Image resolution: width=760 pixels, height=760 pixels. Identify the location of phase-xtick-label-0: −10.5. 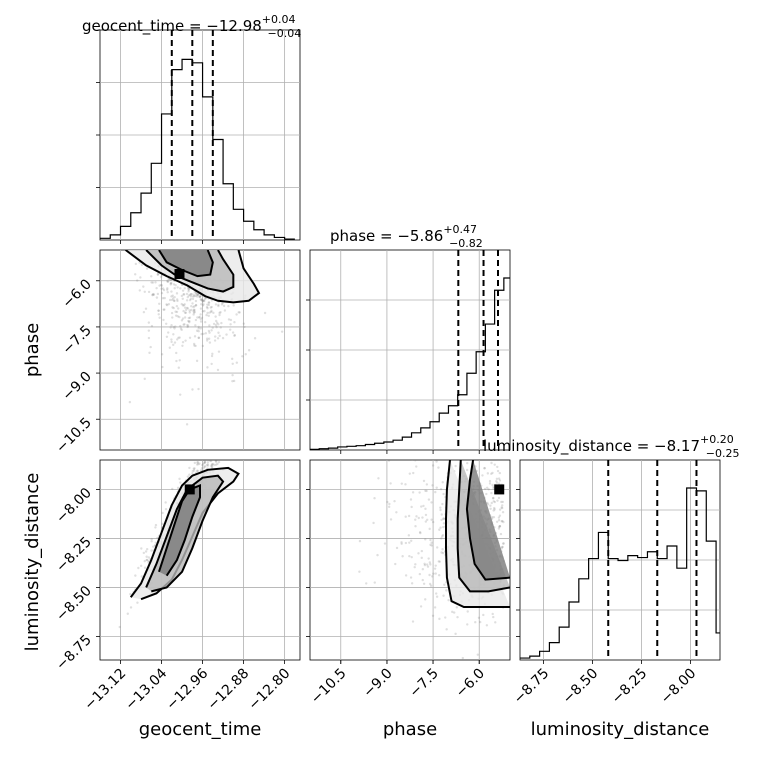
(329, 687).